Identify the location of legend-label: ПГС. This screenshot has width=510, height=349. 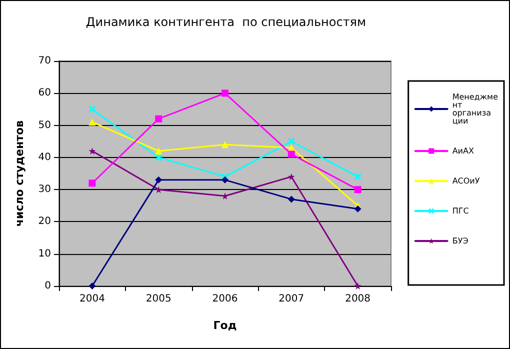
(461, 211).